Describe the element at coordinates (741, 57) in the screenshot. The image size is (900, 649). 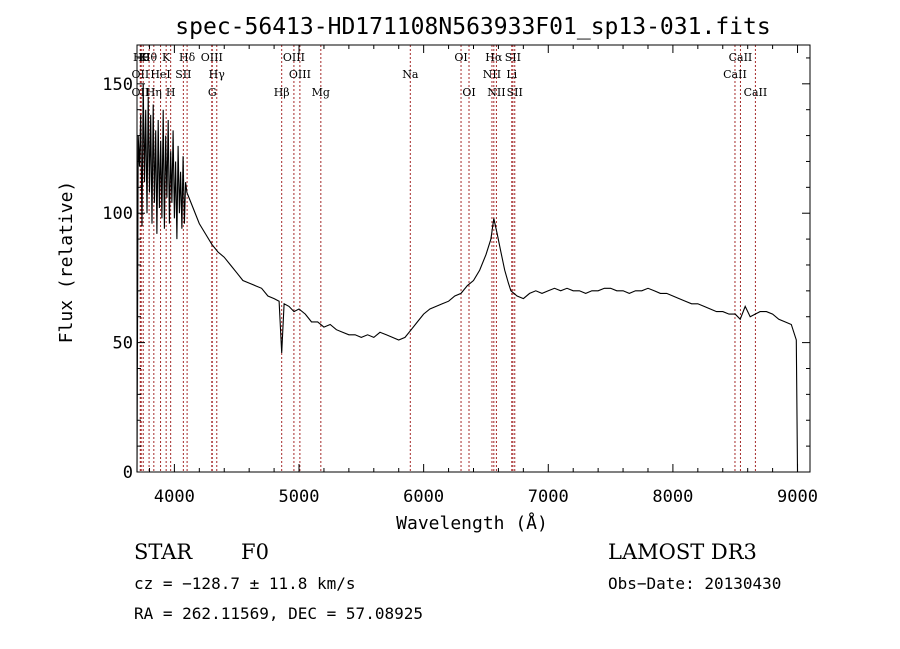
I see `line-label-10: CaII` at that location.